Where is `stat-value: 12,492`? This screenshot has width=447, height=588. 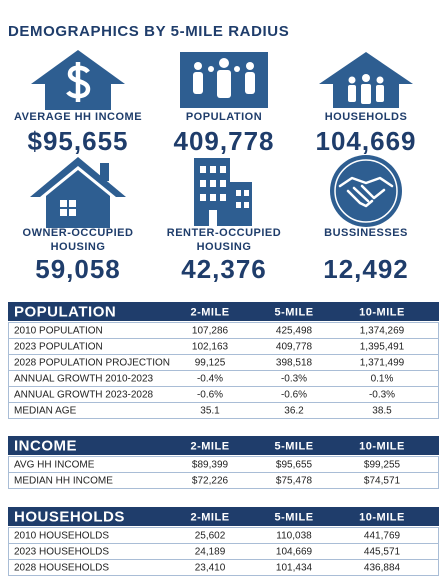 stat-value: 12,492 is located at coordinates (366, 269).